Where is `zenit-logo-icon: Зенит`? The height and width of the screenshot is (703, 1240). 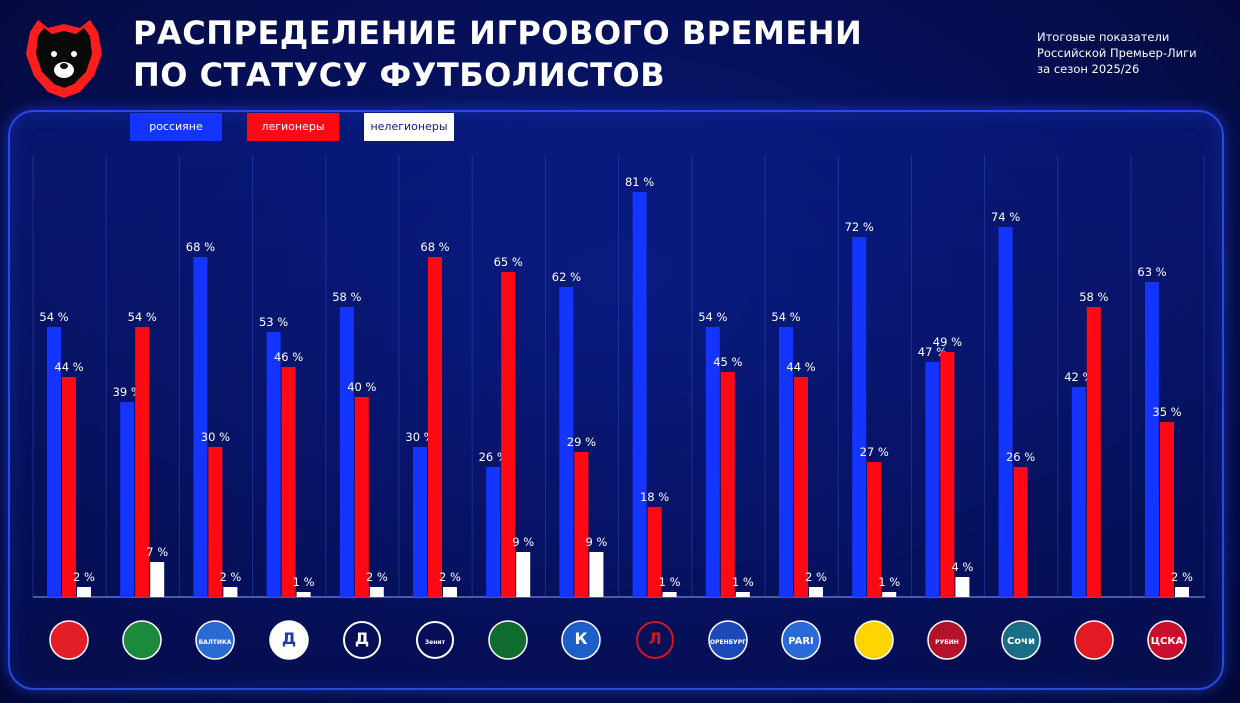
zenit-logo-icon: Зенит is located at coordinates (435, 640).